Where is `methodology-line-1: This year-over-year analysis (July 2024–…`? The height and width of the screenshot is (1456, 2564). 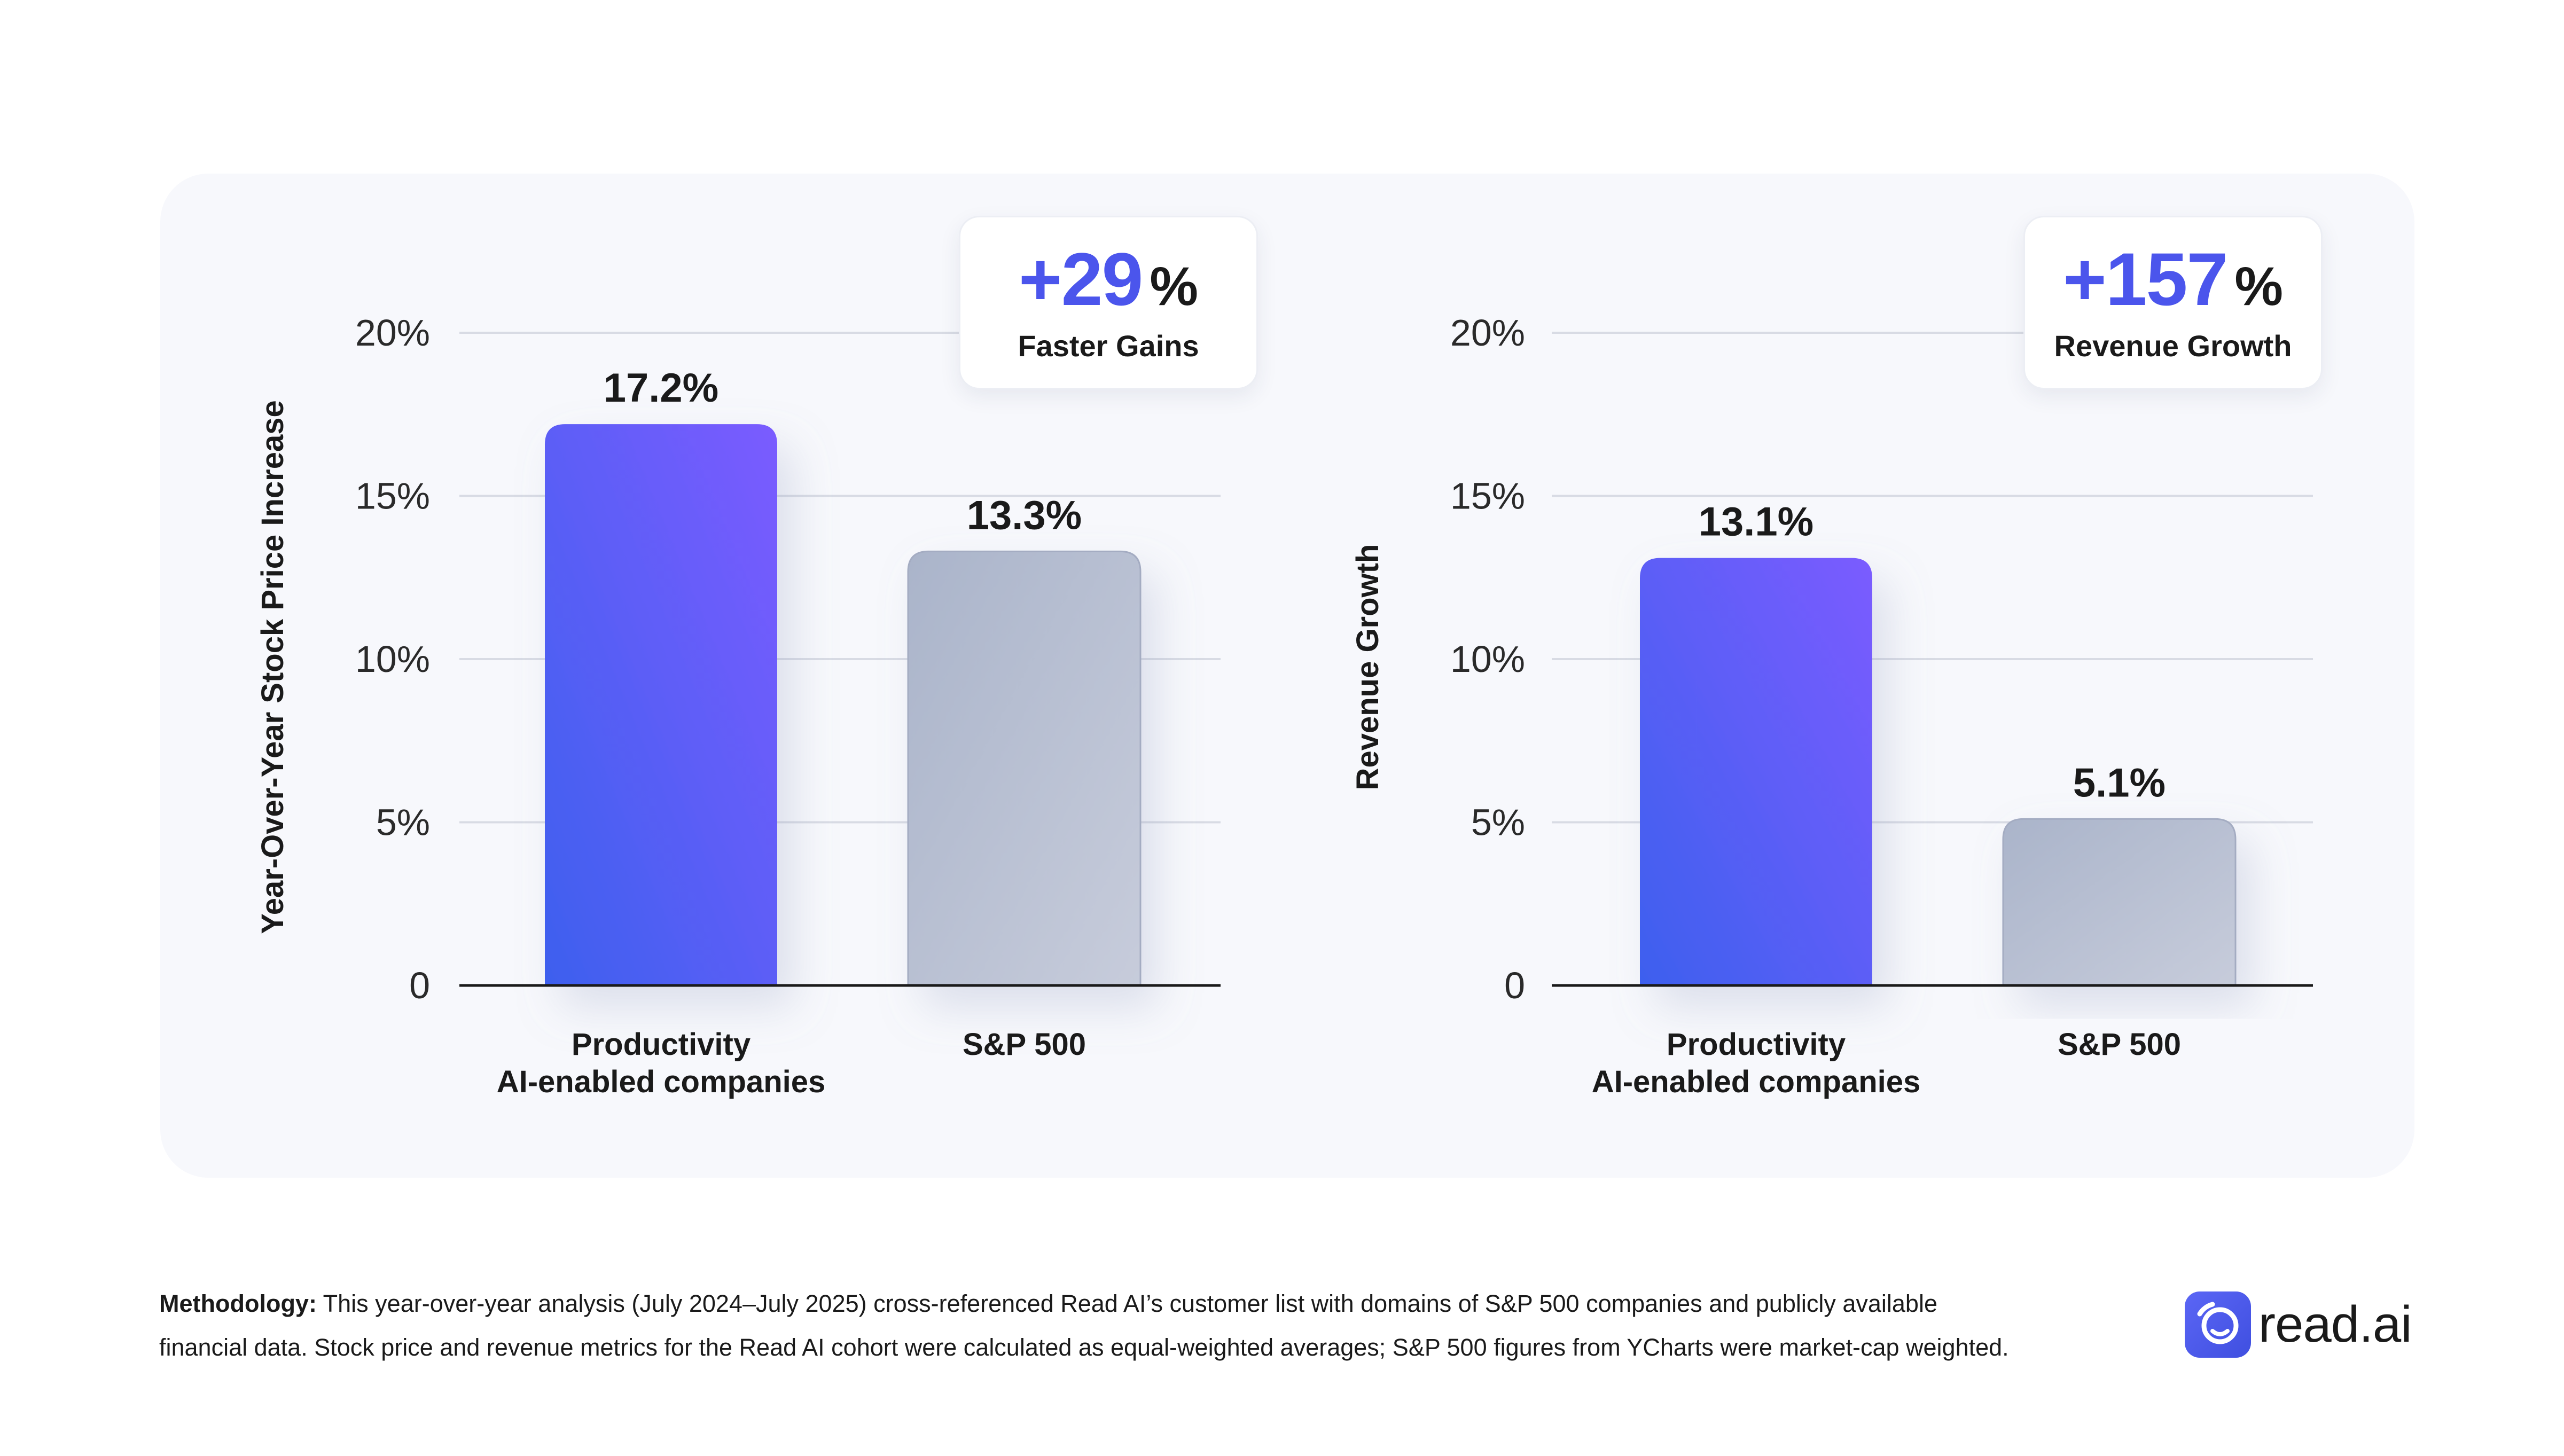 methodology-line-1: This year-over-year analysis (July 2024–… is located at coordinates (1130, 1303).